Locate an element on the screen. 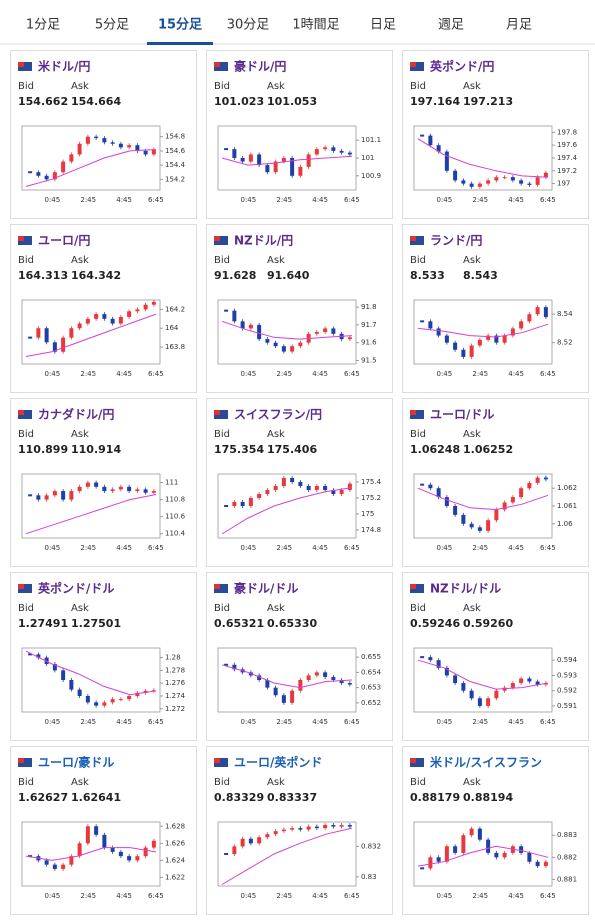 The height and width of the screenshot is (923, 595). y-tick-label: 91.5 is located at coordinates (369, 360).